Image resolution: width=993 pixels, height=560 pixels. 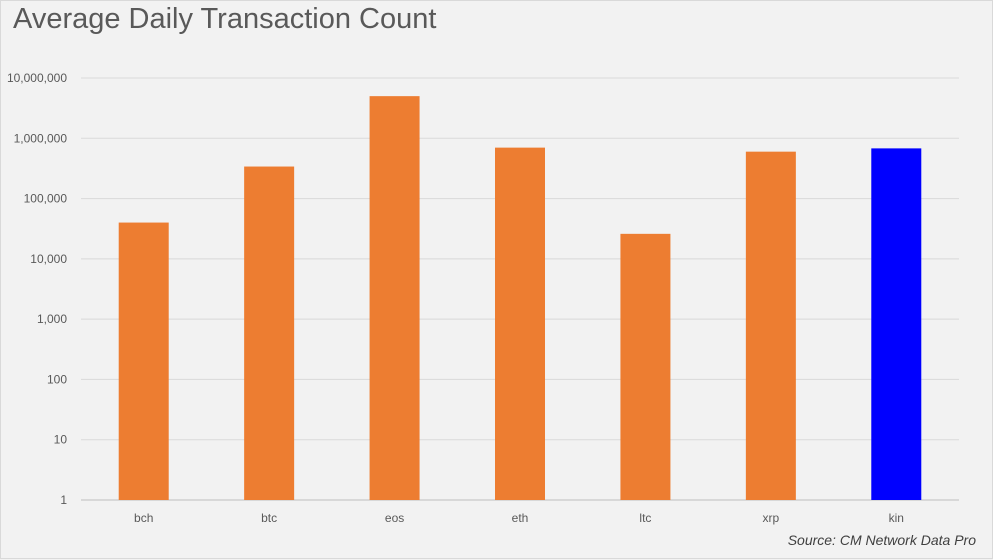 I want to click on bar-kin, so click(x=896, y=324).